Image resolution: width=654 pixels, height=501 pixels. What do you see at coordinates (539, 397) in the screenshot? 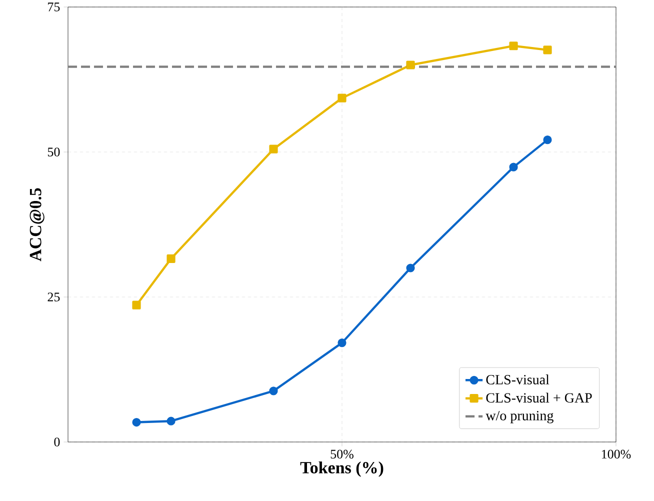
I see `legend-label: CLS-visual + GAP` at bounding box center [539, 397].